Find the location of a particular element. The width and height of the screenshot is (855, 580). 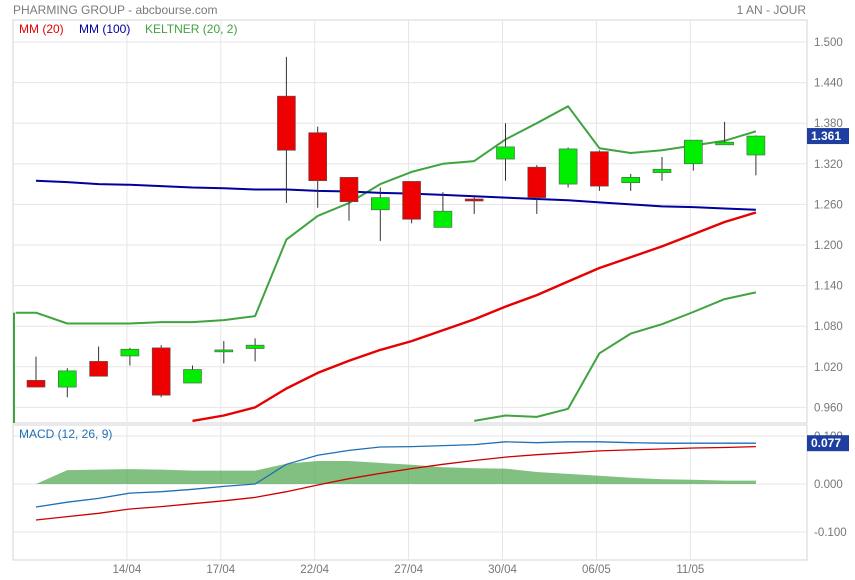

last-macd-value: 0.077 is located at coordinates (826, 443).